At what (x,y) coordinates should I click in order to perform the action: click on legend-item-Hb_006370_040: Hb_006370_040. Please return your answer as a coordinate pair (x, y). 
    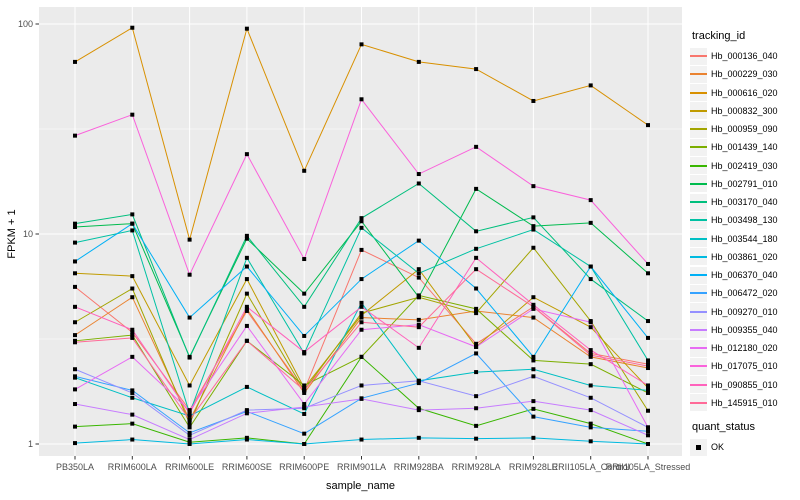
    Looking at the image, I should click on (744, 275).